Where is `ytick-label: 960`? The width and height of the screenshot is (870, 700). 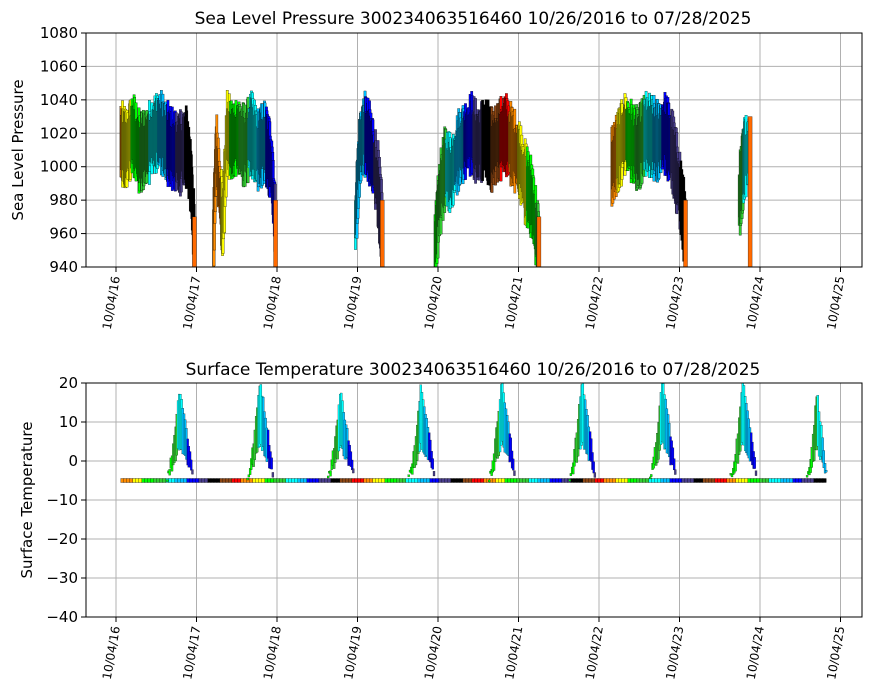
ytick-label: 960 is located at coordinates (63, 234).